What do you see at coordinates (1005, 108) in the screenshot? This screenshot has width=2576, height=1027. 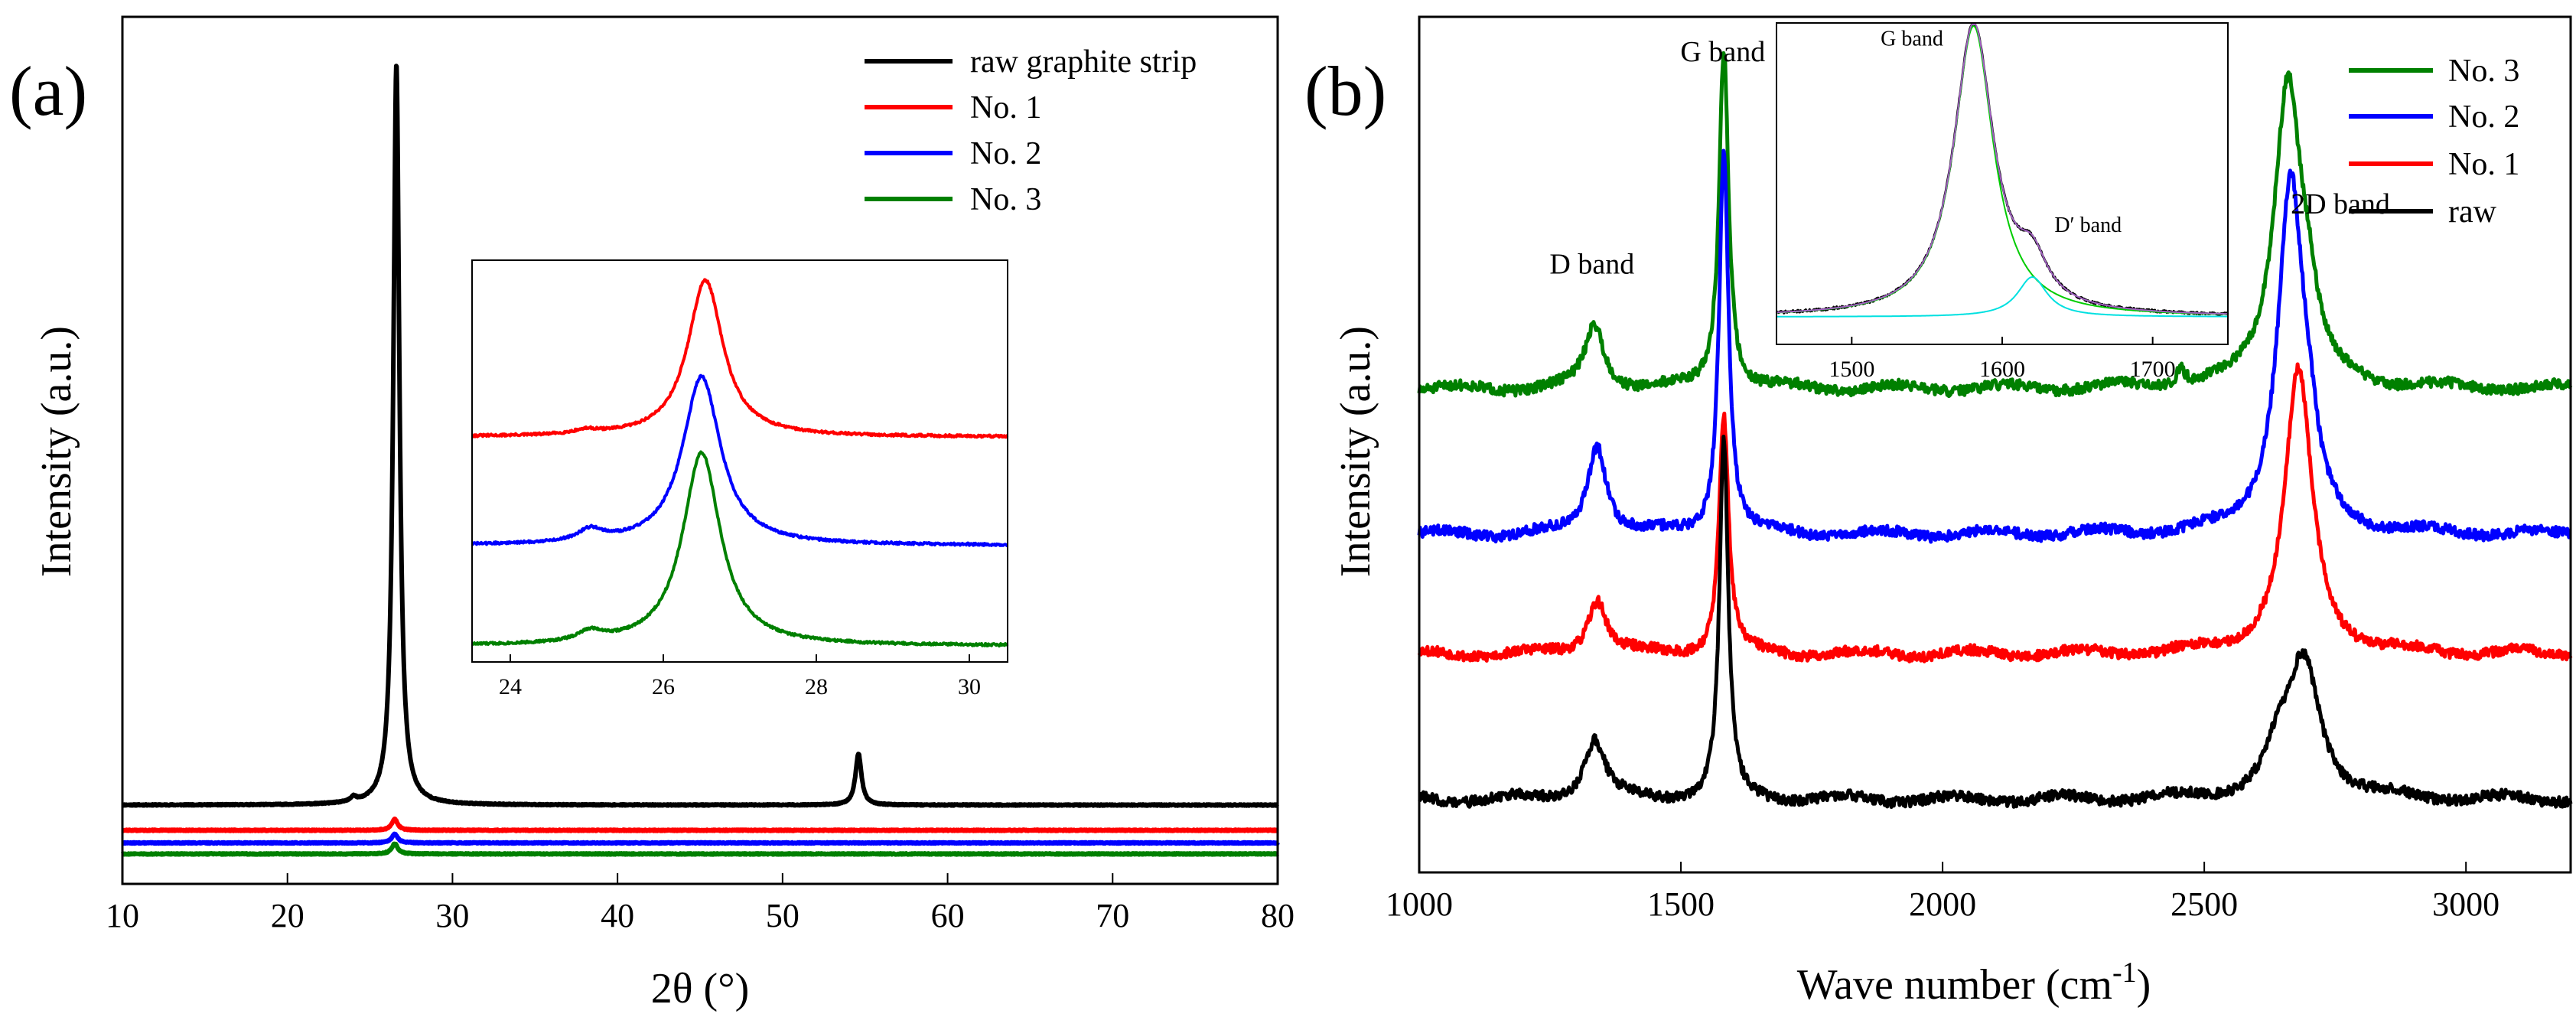 I see `legend-a-label-no1: No. 1` at bounding box center [1005, 108].